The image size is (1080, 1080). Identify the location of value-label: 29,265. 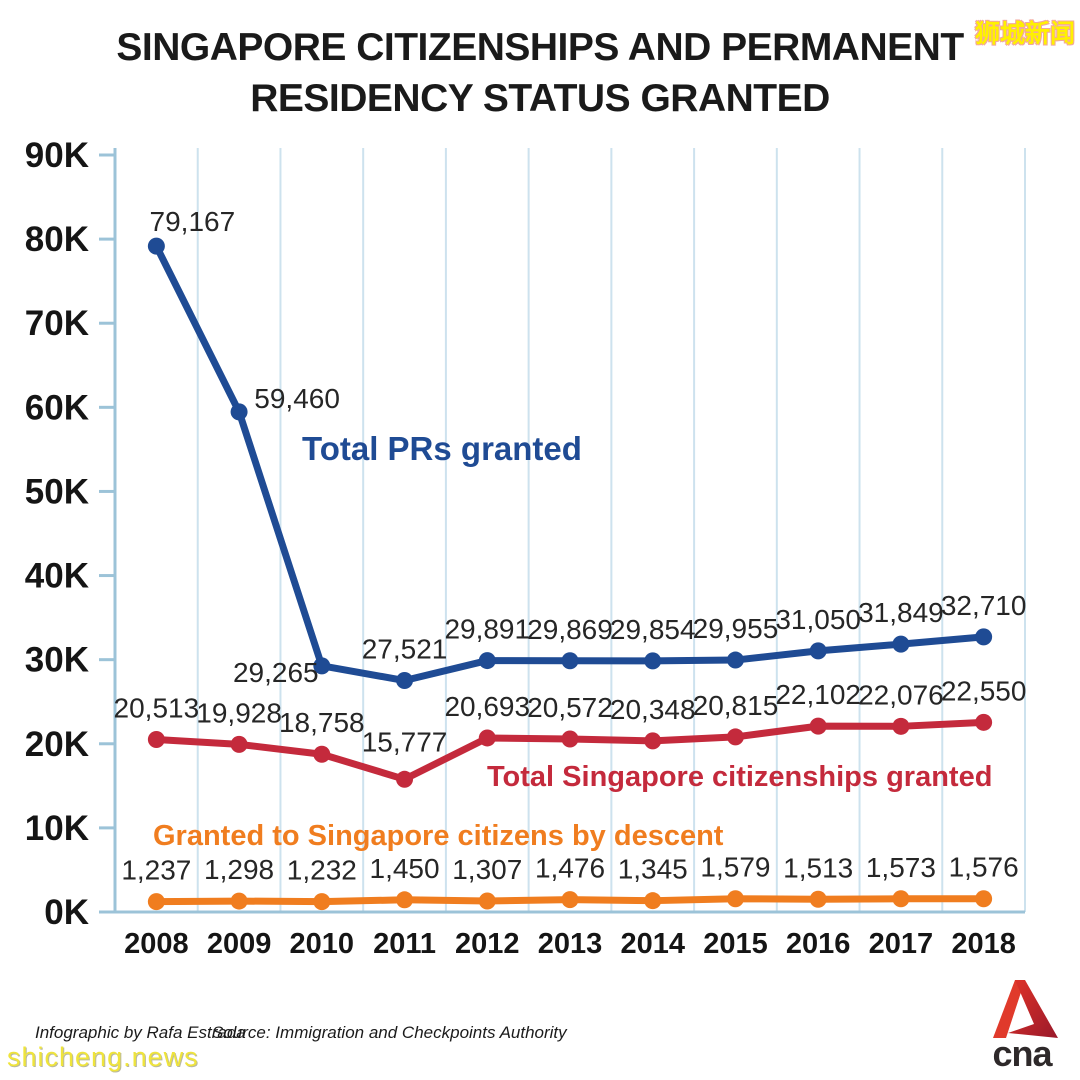
(276, 672).